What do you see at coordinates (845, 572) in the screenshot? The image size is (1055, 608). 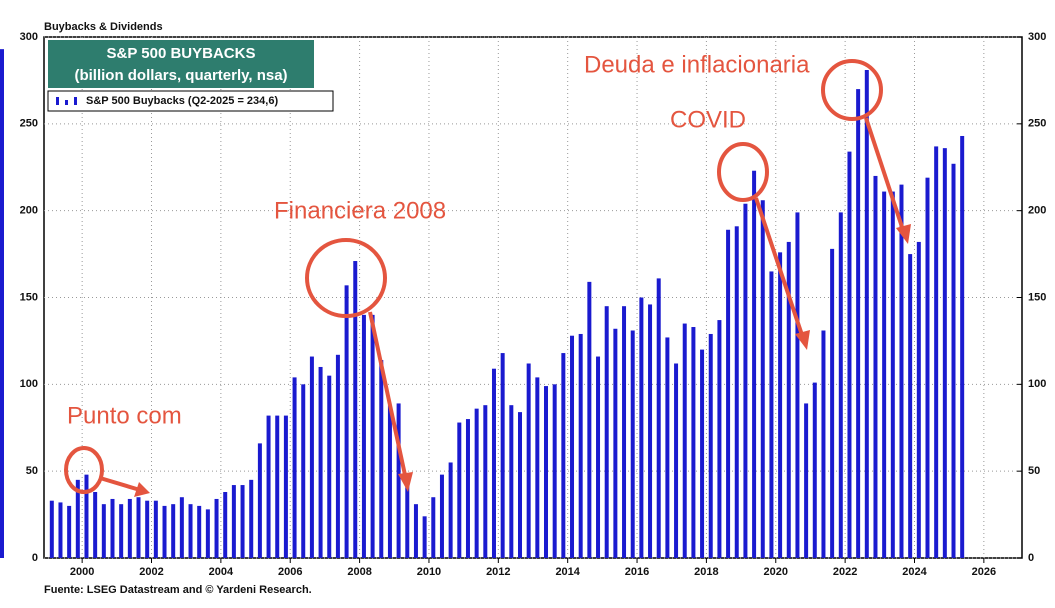 I see `x-tick-label: 2022` at bounding box center [845, 572].